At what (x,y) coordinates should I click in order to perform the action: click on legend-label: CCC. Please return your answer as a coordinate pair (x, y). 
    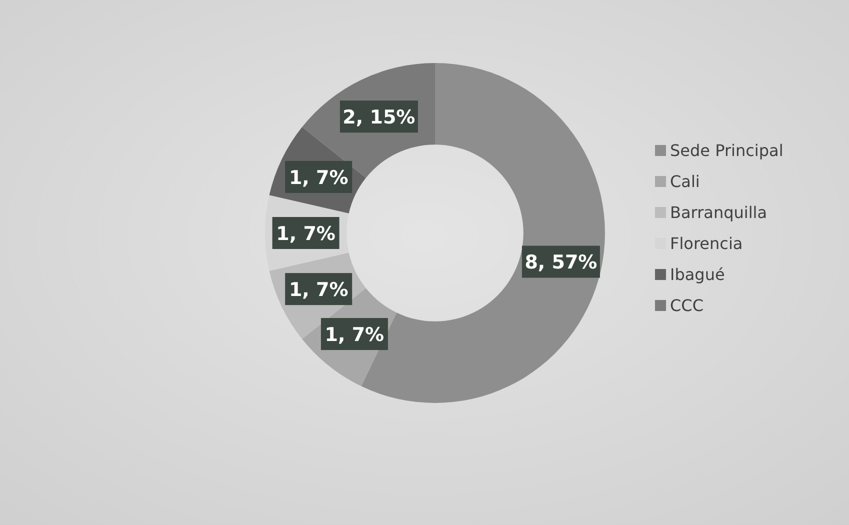
    Looking at the image, I should click on (687, 305).